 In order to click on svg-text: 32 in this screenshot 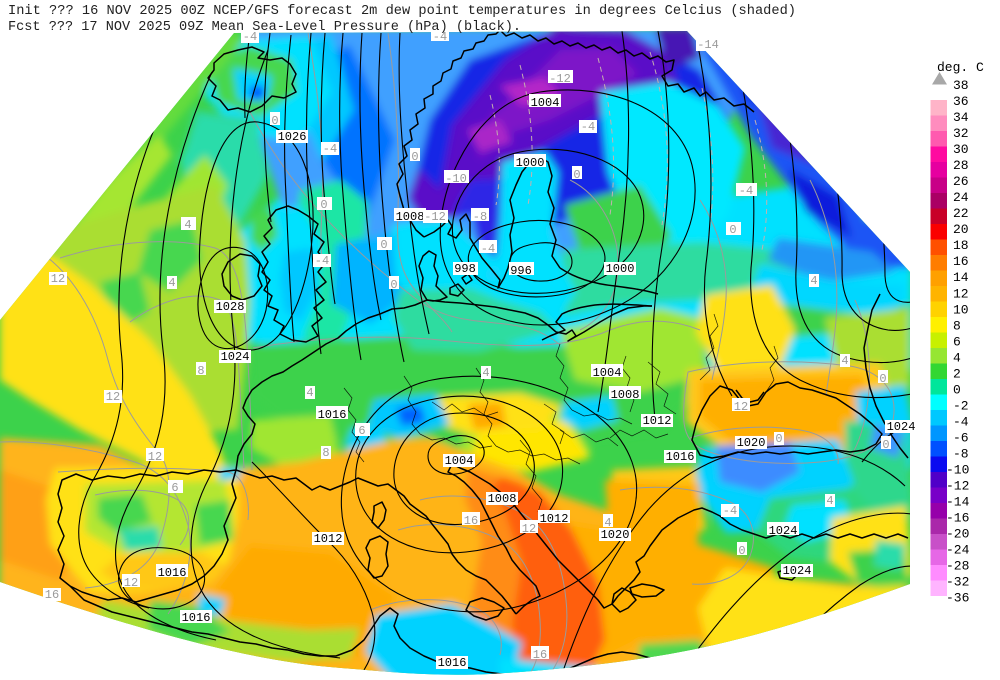, I will do `click(961, 133)`.